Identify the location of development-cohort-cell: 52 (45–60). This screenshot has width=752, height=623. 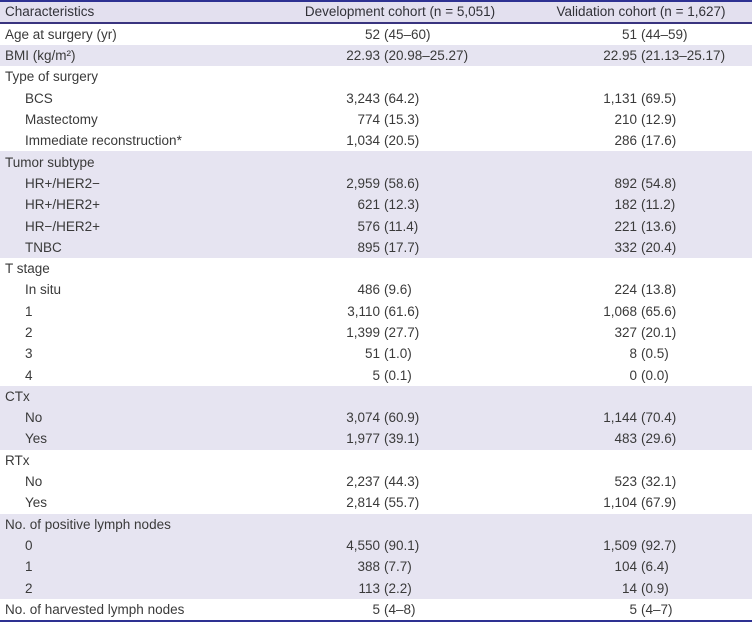
(400, 34).